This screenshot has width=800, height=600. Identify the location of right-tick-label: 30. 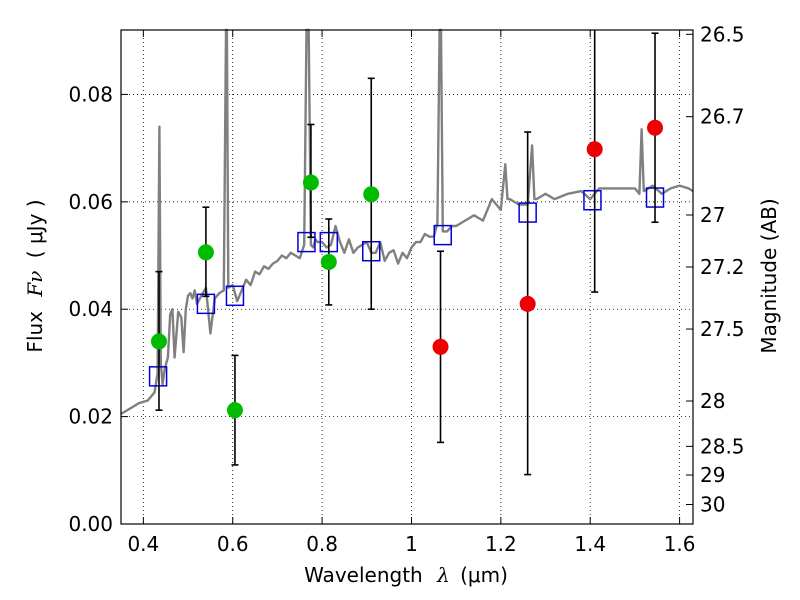
(712, 505).